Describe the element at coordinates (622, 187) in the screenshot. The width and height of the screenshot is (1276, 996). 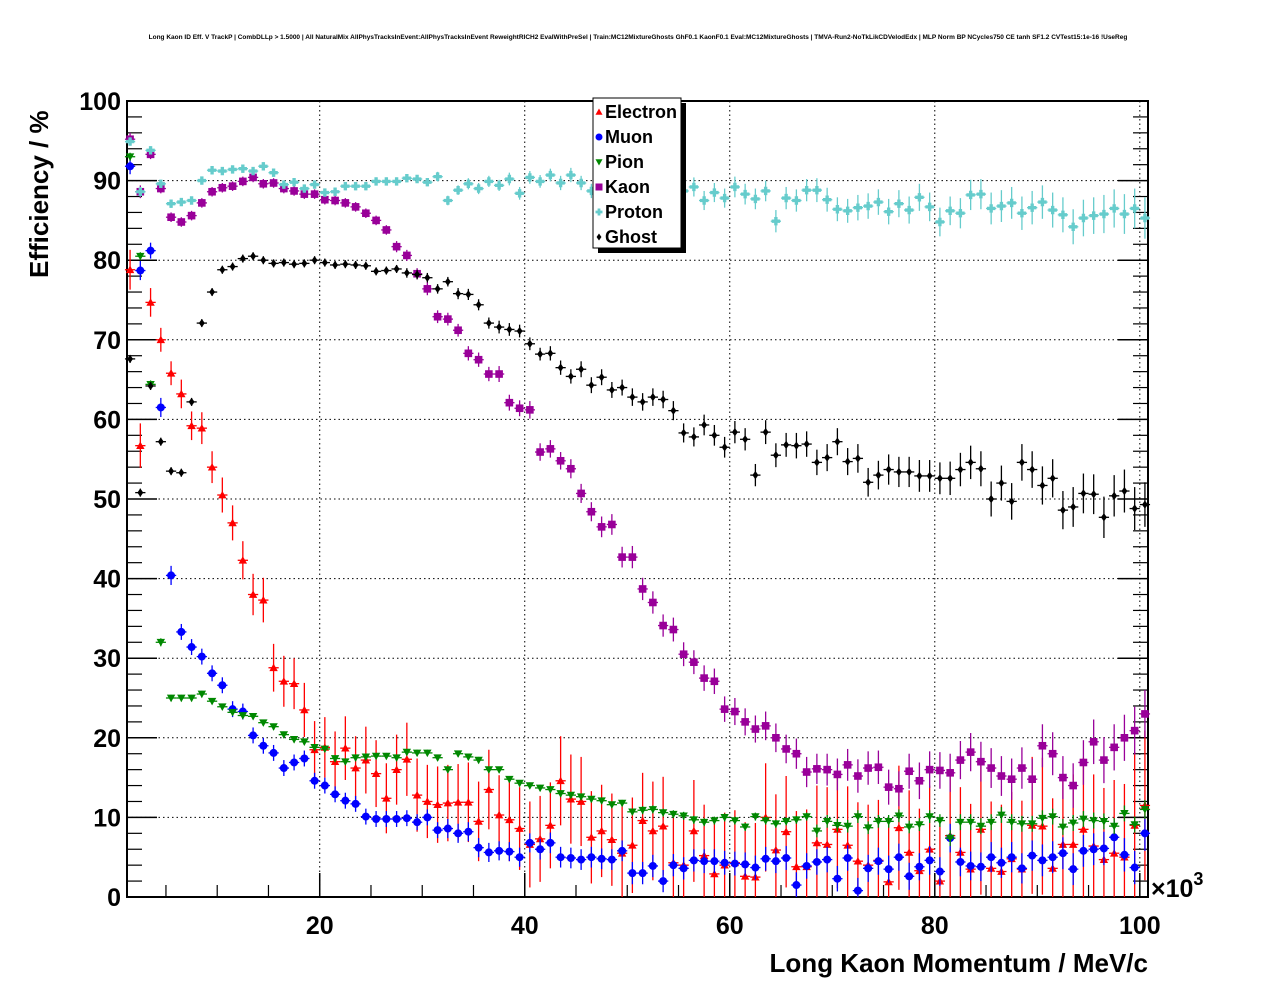
I see `legend-entry-kaon: Kaon` at that location.